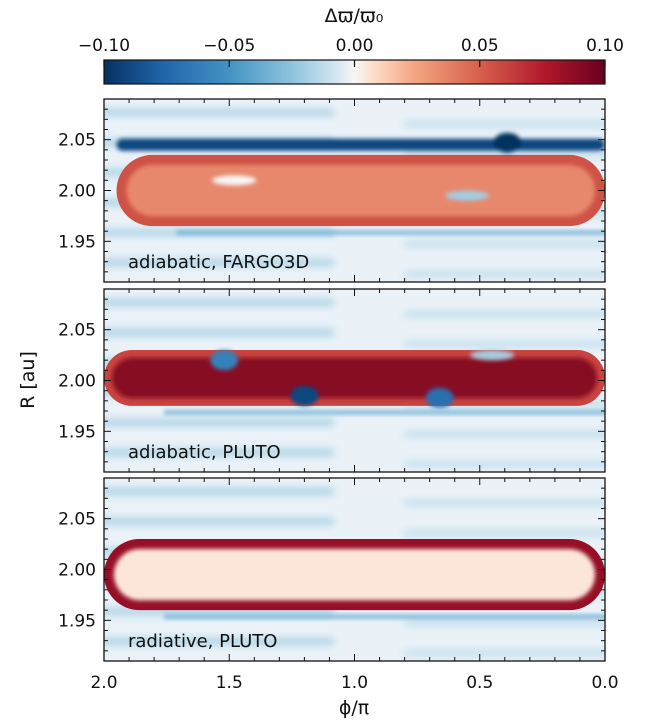  Describe the element at coordinates (354, 63) in the screenshot. I see `colorbar-ticks` at that location.